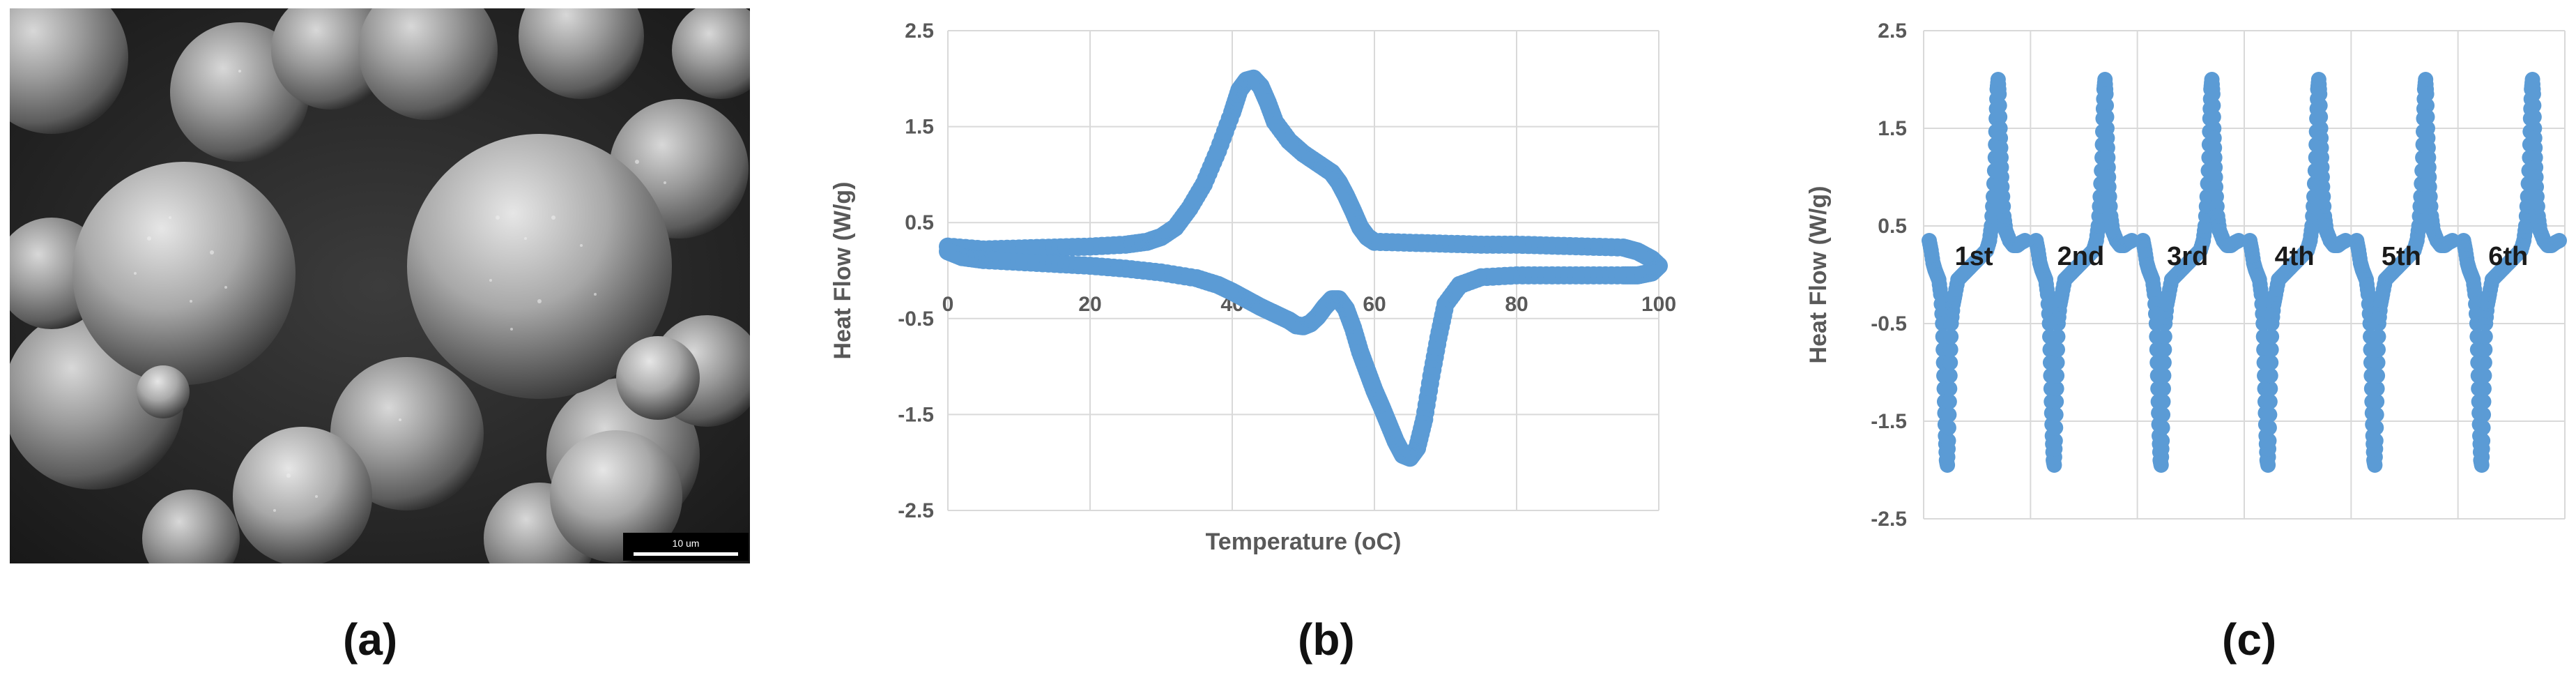  What do you see at coordinates (2295, 256) in the screenshot?
I see `cycle-label: 4th` at bounding box center [2295, 256].